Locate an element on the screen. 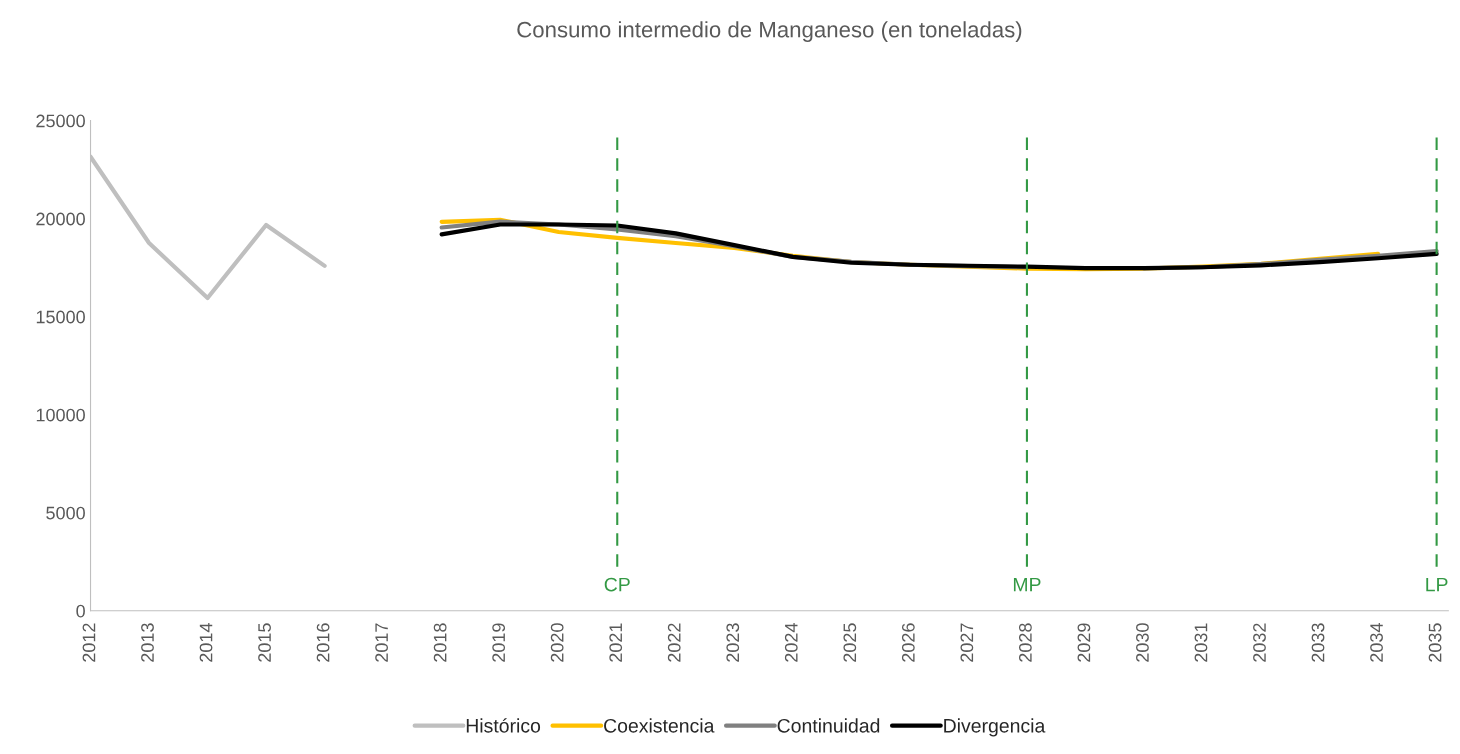 The image size is (1460, 754). x-tick-label: 2015 is located at coordinates (264, 642).